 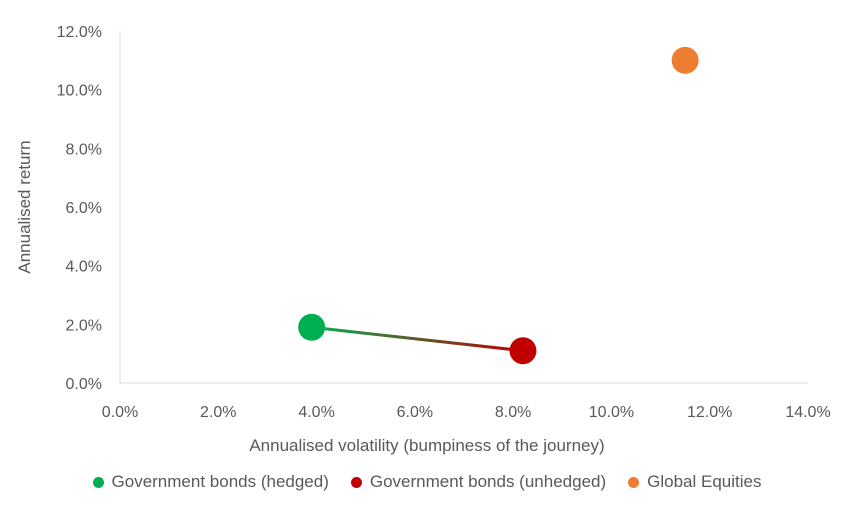 I want to click on y-tick-labels: 0.0% 2.0% 4.0% 6.0% 8.0% 10.0% 12.0%, so click(x=79, y=208).